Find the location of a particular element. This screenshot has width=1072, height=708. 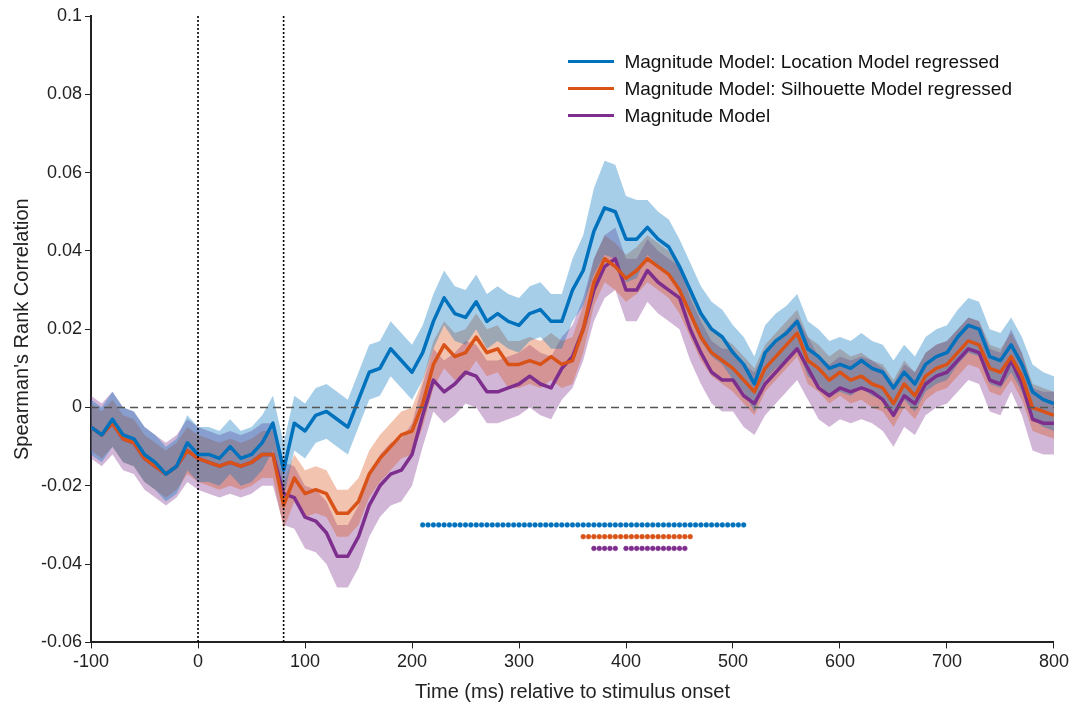

y-tick-label: 0.08 is located at coordinates (64, 93).